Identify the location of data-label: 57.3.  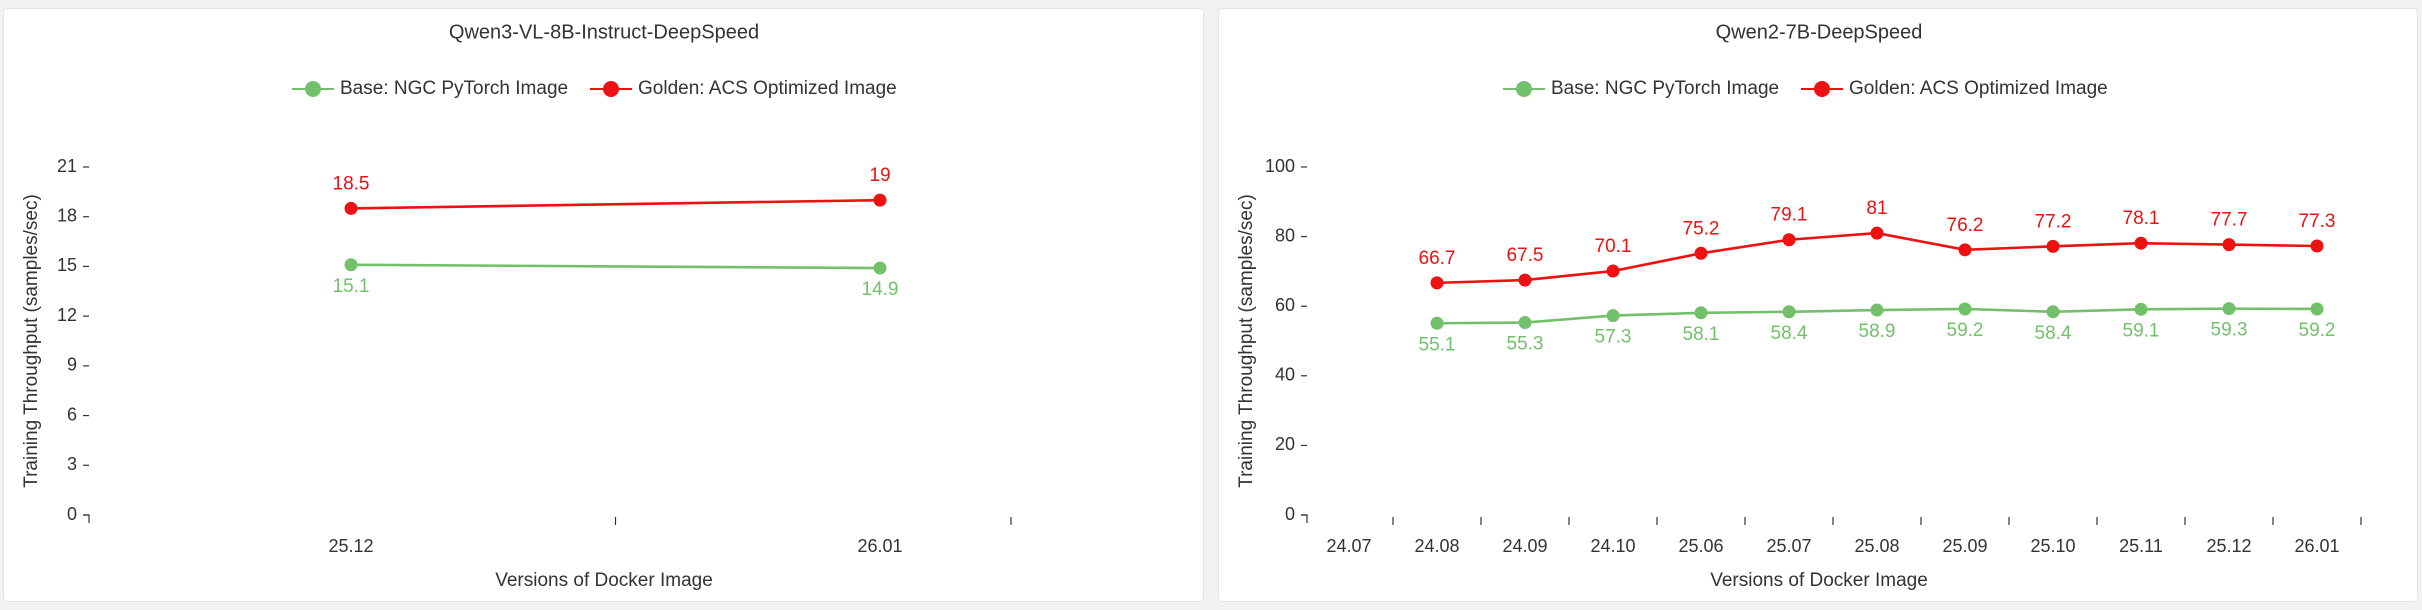
(1613, 337).